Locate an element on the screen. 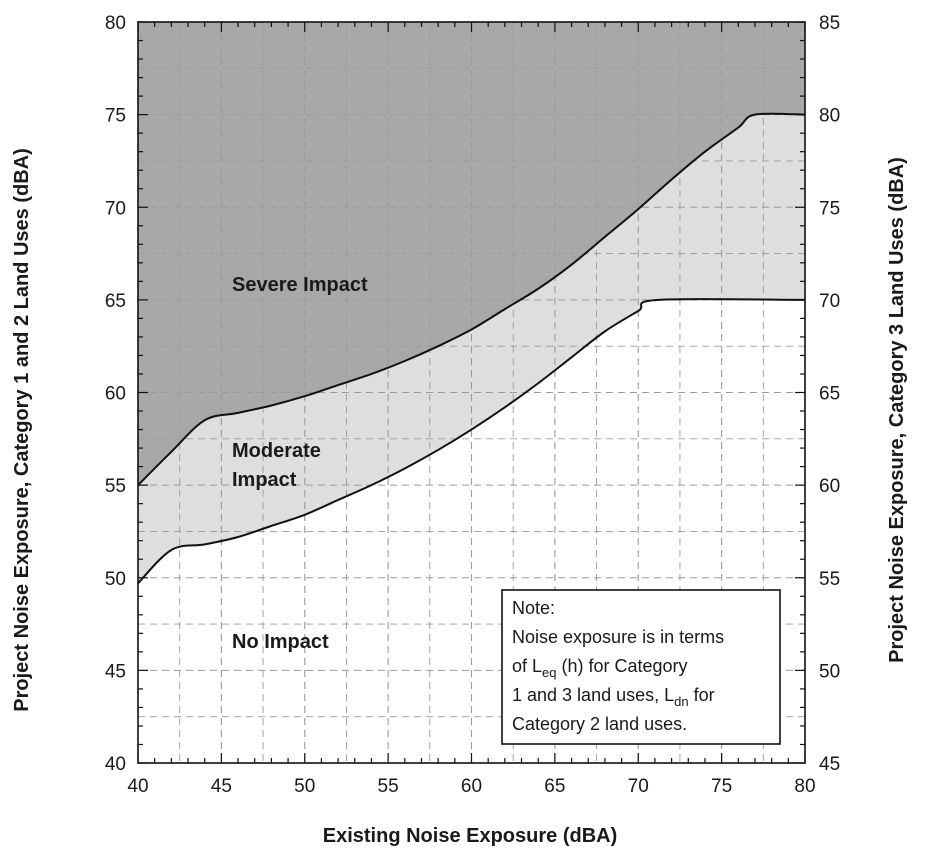 The width and height of the screenshot is (938, 849). y-right-tick-label: 75 is located at coordinates (829, 208).